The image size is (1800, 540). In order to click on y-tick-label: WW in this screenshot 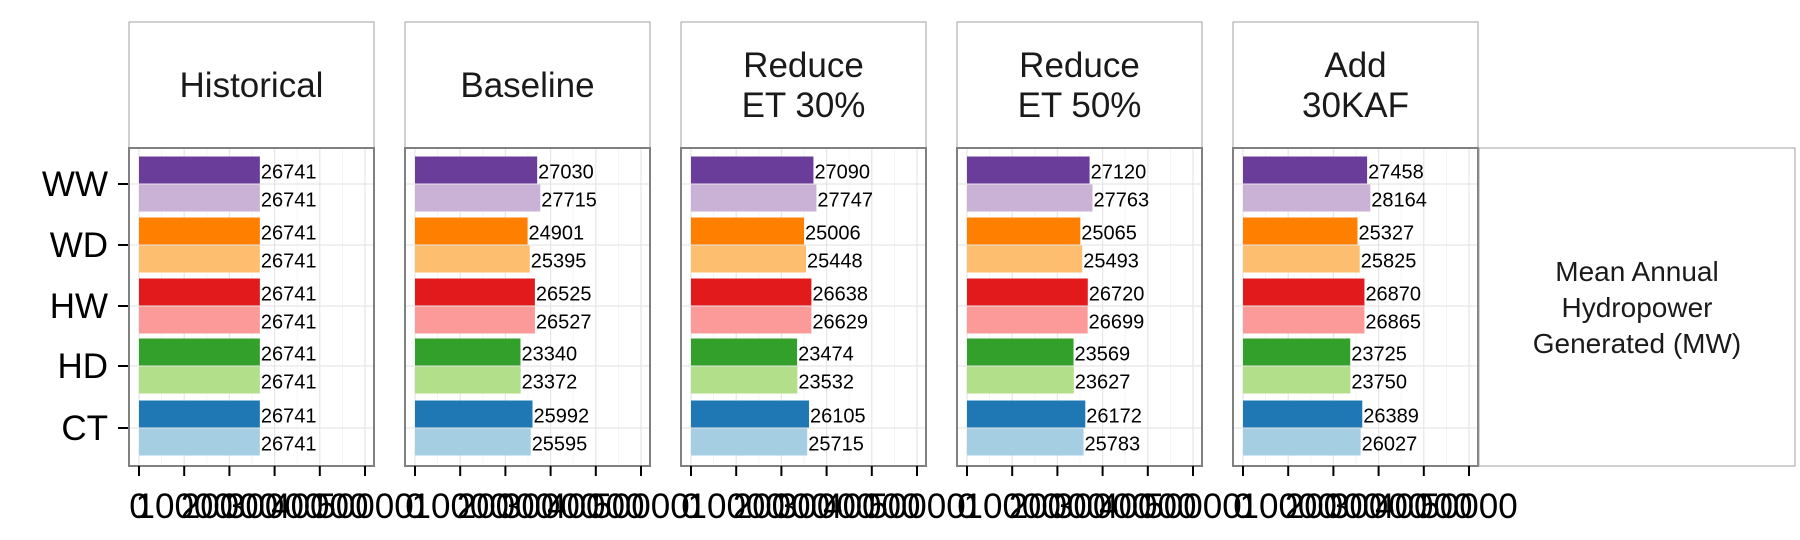, I will do `click(75, 184)`.